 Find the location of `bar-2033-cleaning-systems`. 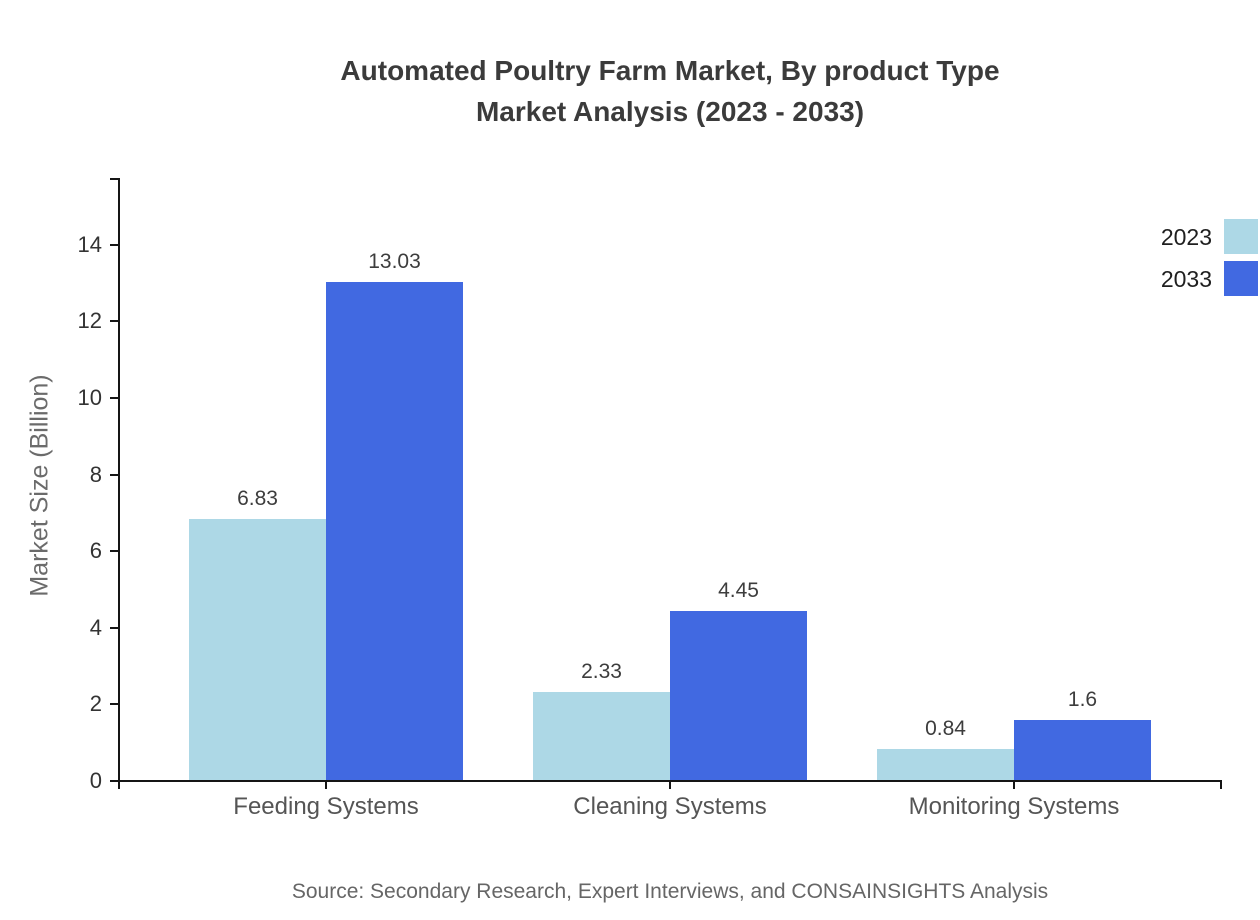

bar-2033-cleaning-systems is located at coordinates (738, 696).